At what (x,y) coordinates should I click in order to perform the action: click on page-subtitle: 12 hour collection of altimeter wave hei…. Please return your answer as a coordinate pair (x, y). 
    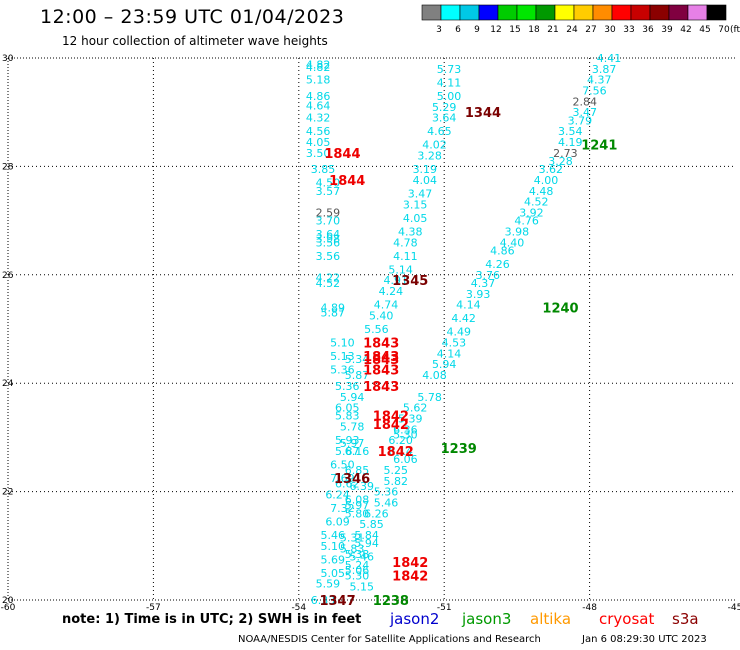
    Looking at the image, I should click on (195, 41).